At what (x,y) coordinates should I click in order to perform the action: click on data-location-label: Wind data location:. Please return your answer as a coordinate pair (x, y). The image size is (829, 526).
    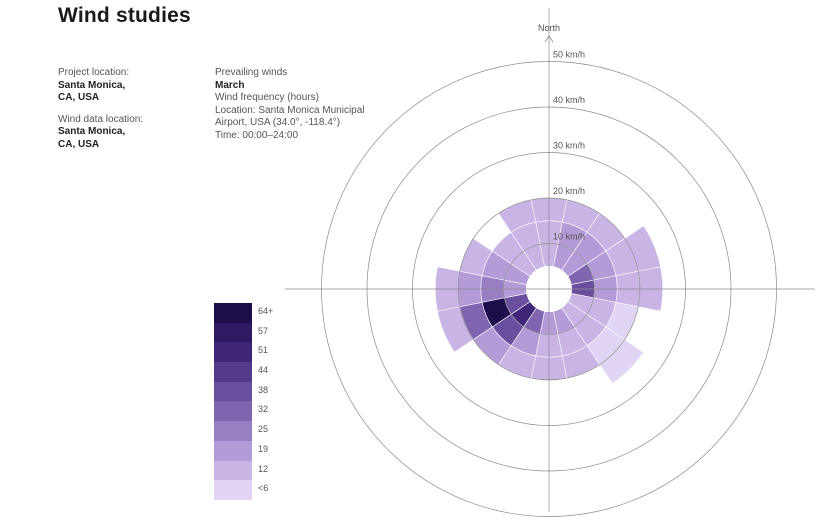
    Looking at the image, I should click on (101, 119).